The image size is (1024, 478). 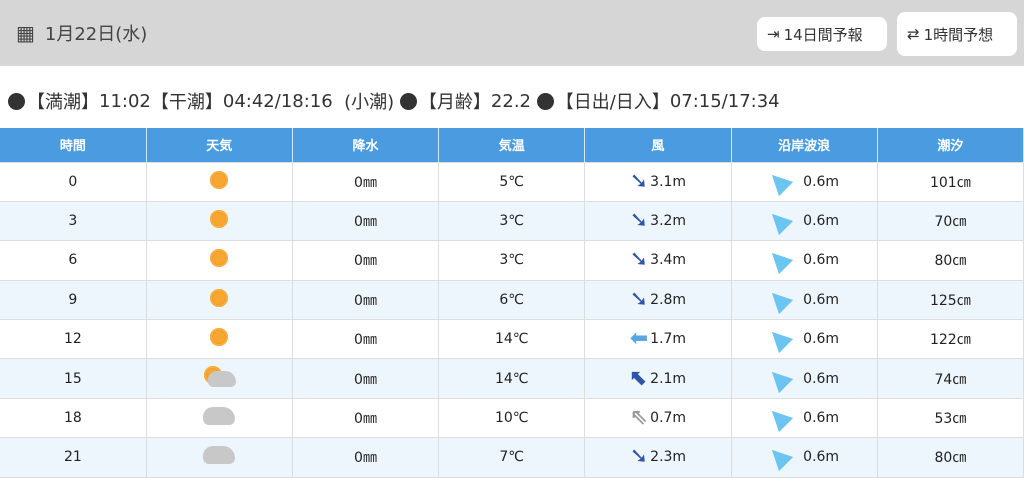 I want to click on tide: 74㎝, so click(x=950, y=378).